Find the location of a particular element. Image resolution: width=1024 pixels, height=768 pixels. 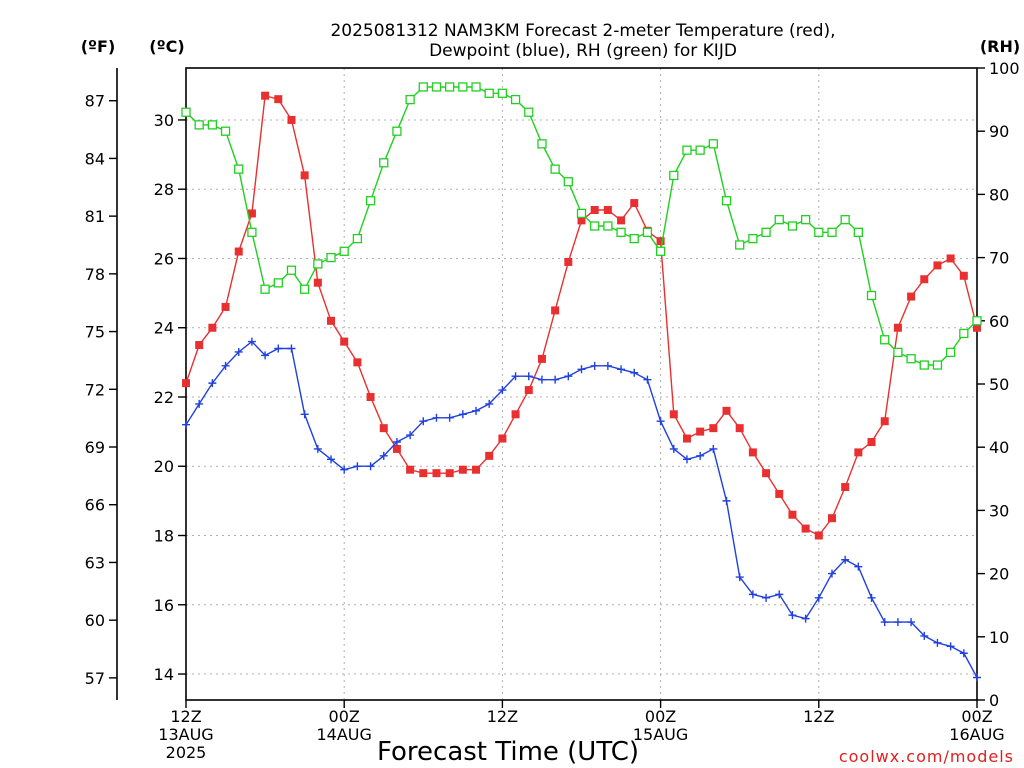

rh-unit-label: (RH) is located at coordinates (1000, 46).